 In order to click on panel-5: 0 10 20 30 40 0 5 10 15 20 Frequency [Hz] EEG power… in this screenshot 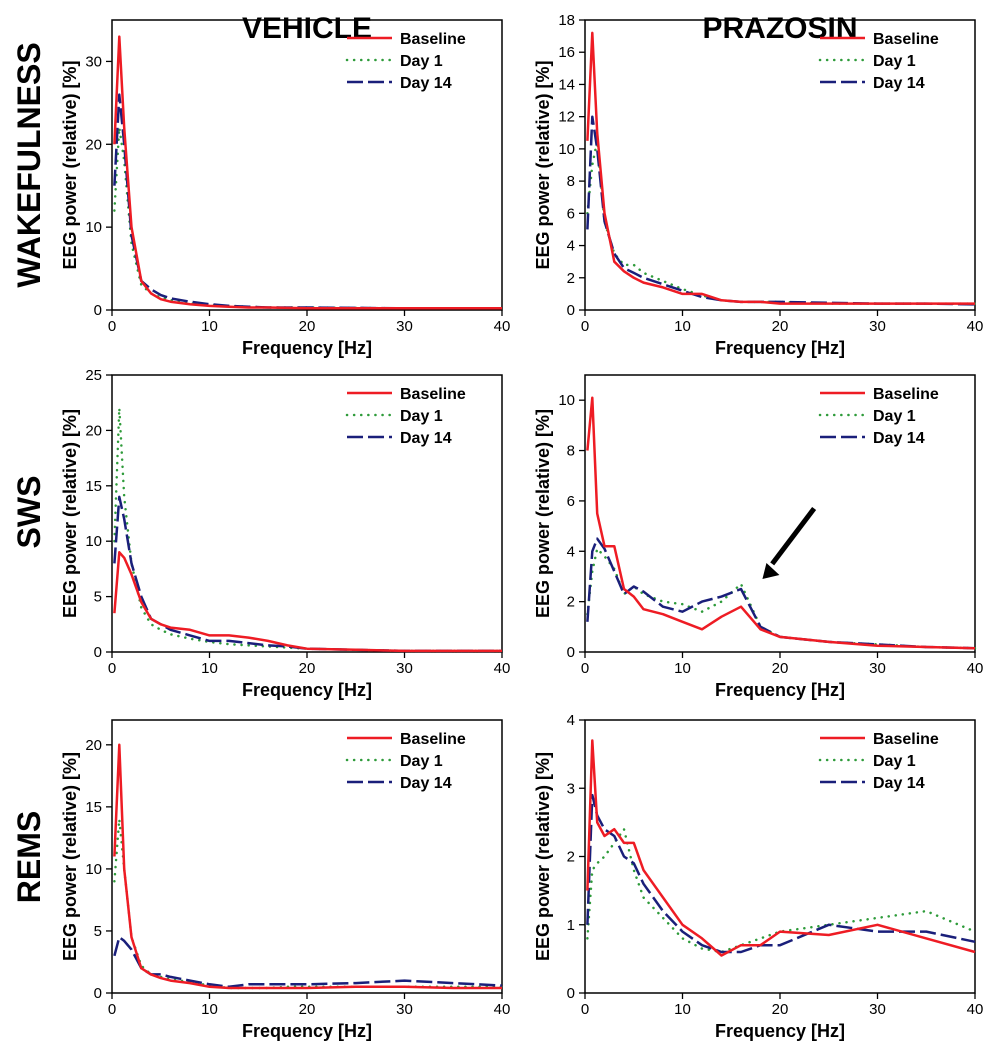, I will do `click(285, 880)`.